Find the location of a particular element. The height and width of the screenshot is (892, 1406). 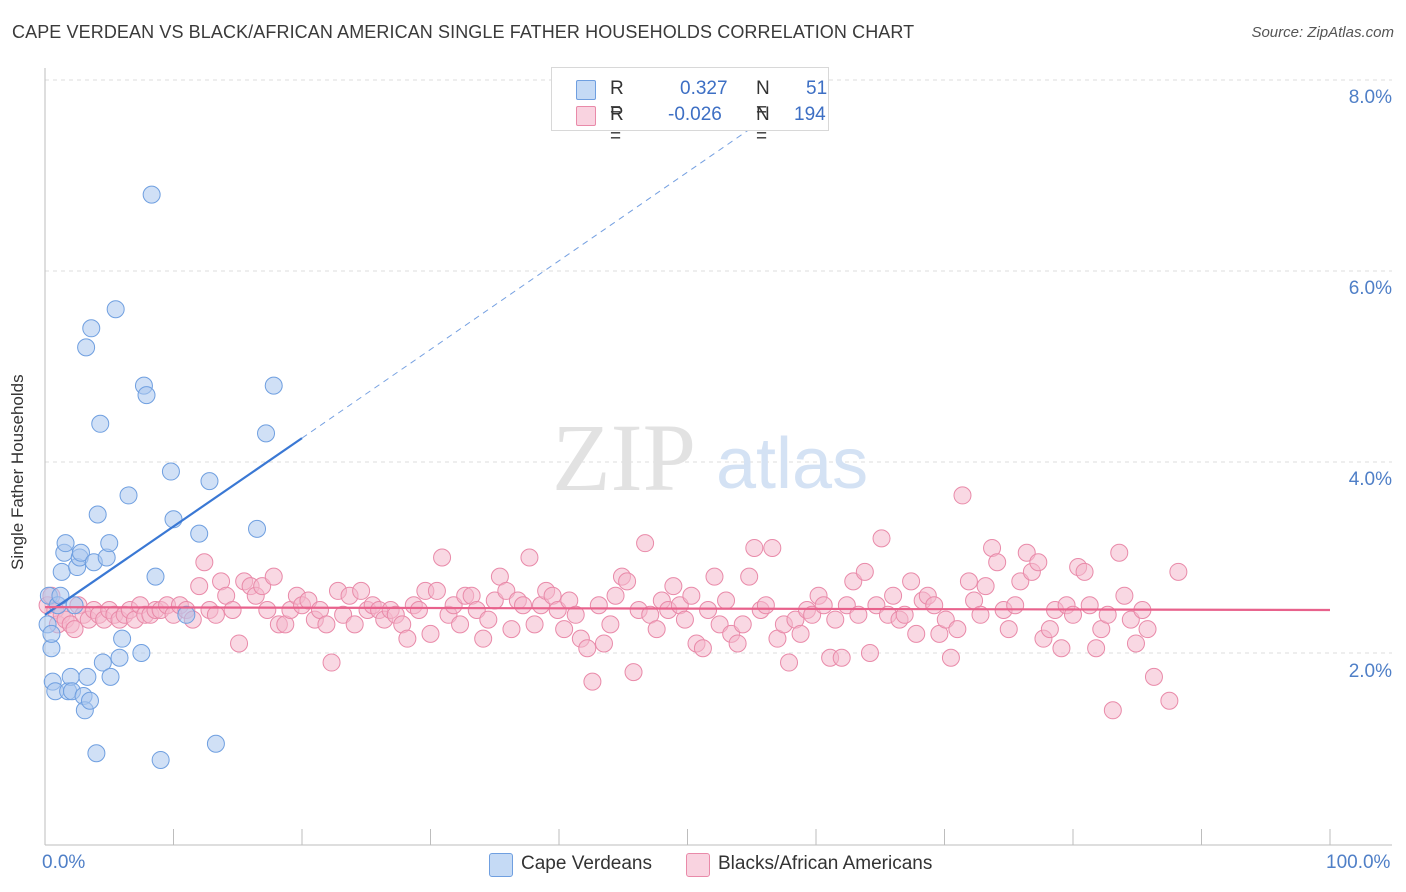

legend-swatch-blue is located at coordinates (586, 90).